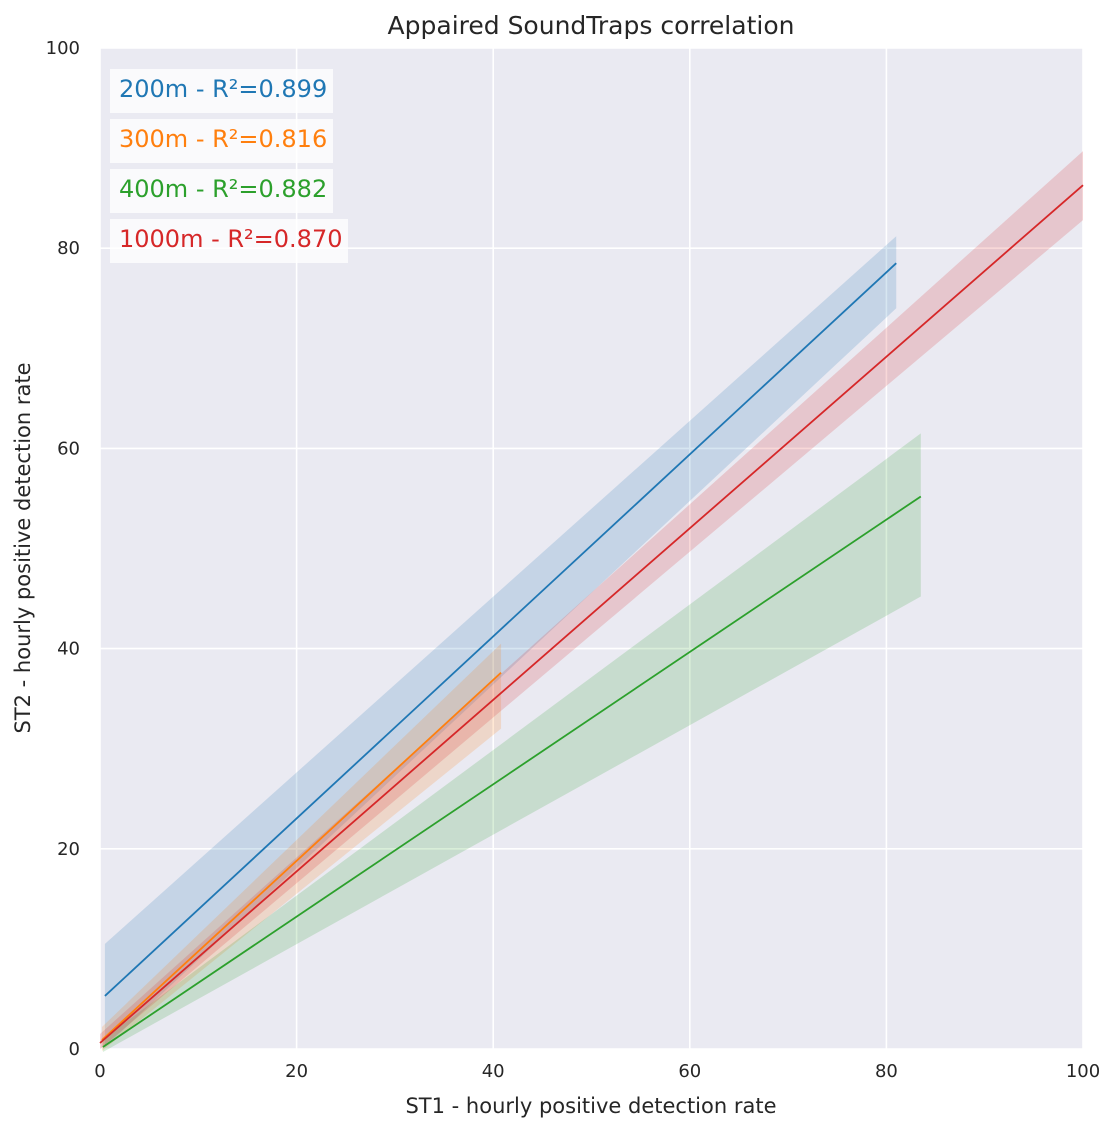 Image resolution: width=1115 pixels, height=1131 pixels. What do you see at coordinates (296, 1071) in the screenshot?
I see `x-tick-label: 20` at bounding box center [296, 1071].